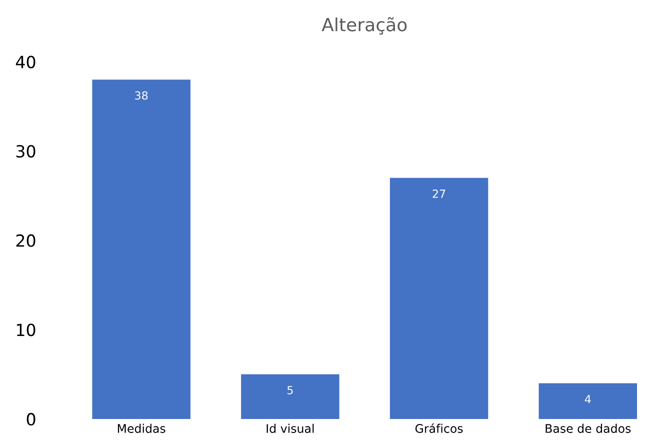 The width and height of the screenshot is (669, 441). What do you see at coordinates (439, 428) in the screenshot?
I see `x-tick-label: Gráficos` at bounding box center [439, 428].